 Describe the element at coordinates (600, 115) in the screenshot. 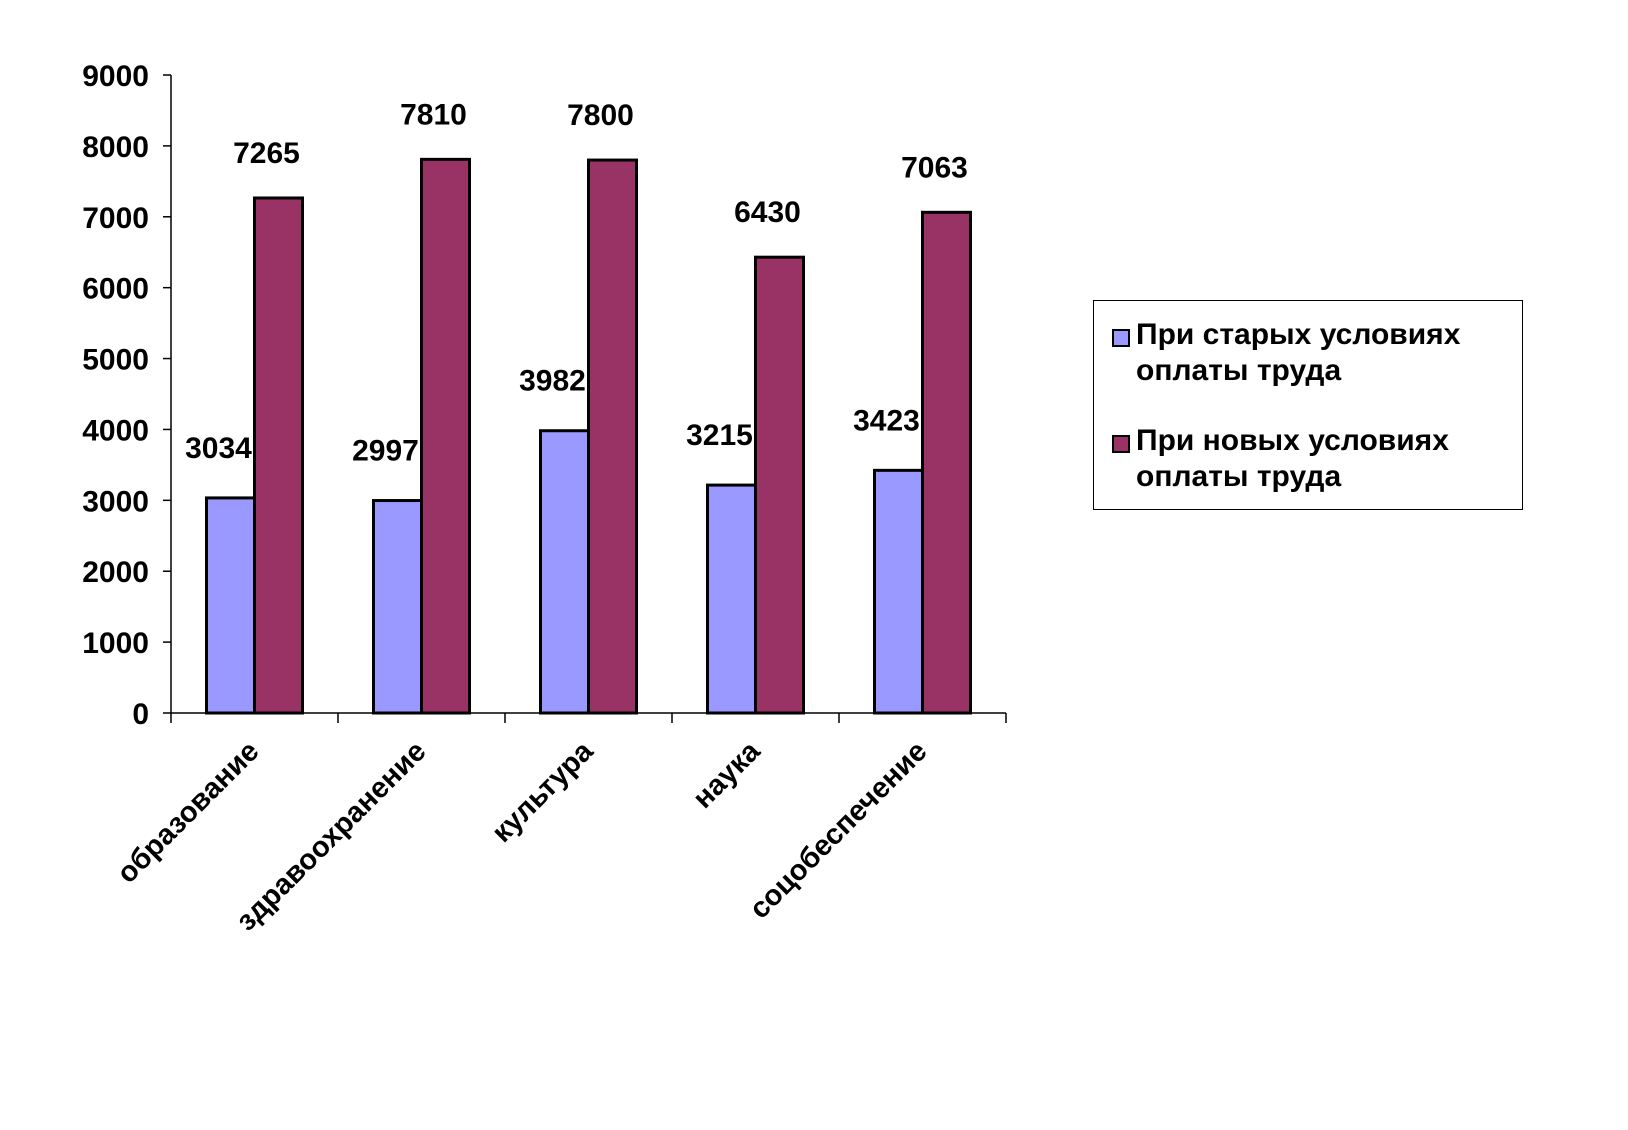

I see `data-label-new: 7800` at that location.